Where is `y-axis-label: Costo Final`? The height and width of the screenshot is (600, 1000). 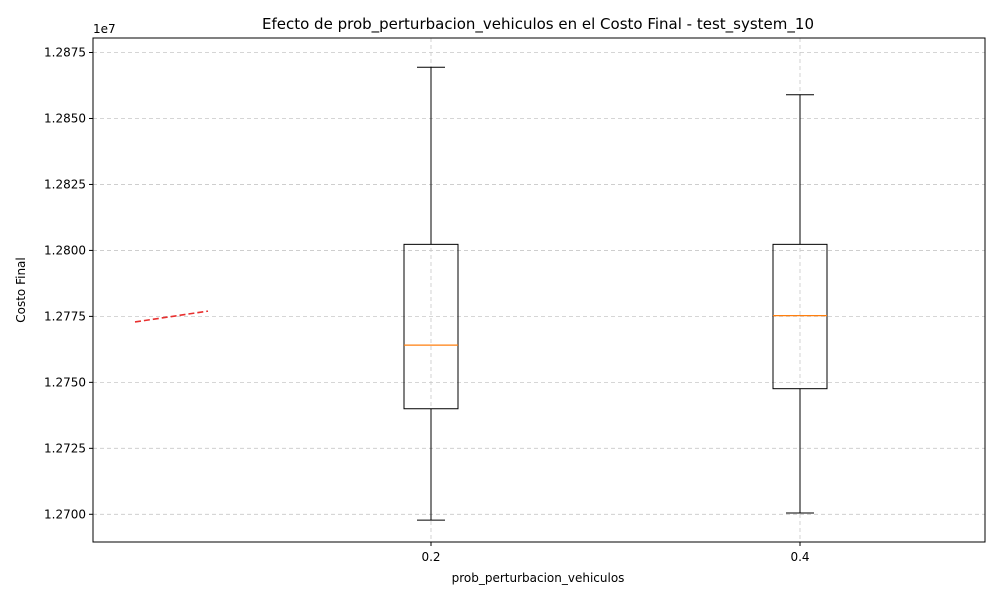 y-axis-label: Costo Final is located at coordinates (21, 290).